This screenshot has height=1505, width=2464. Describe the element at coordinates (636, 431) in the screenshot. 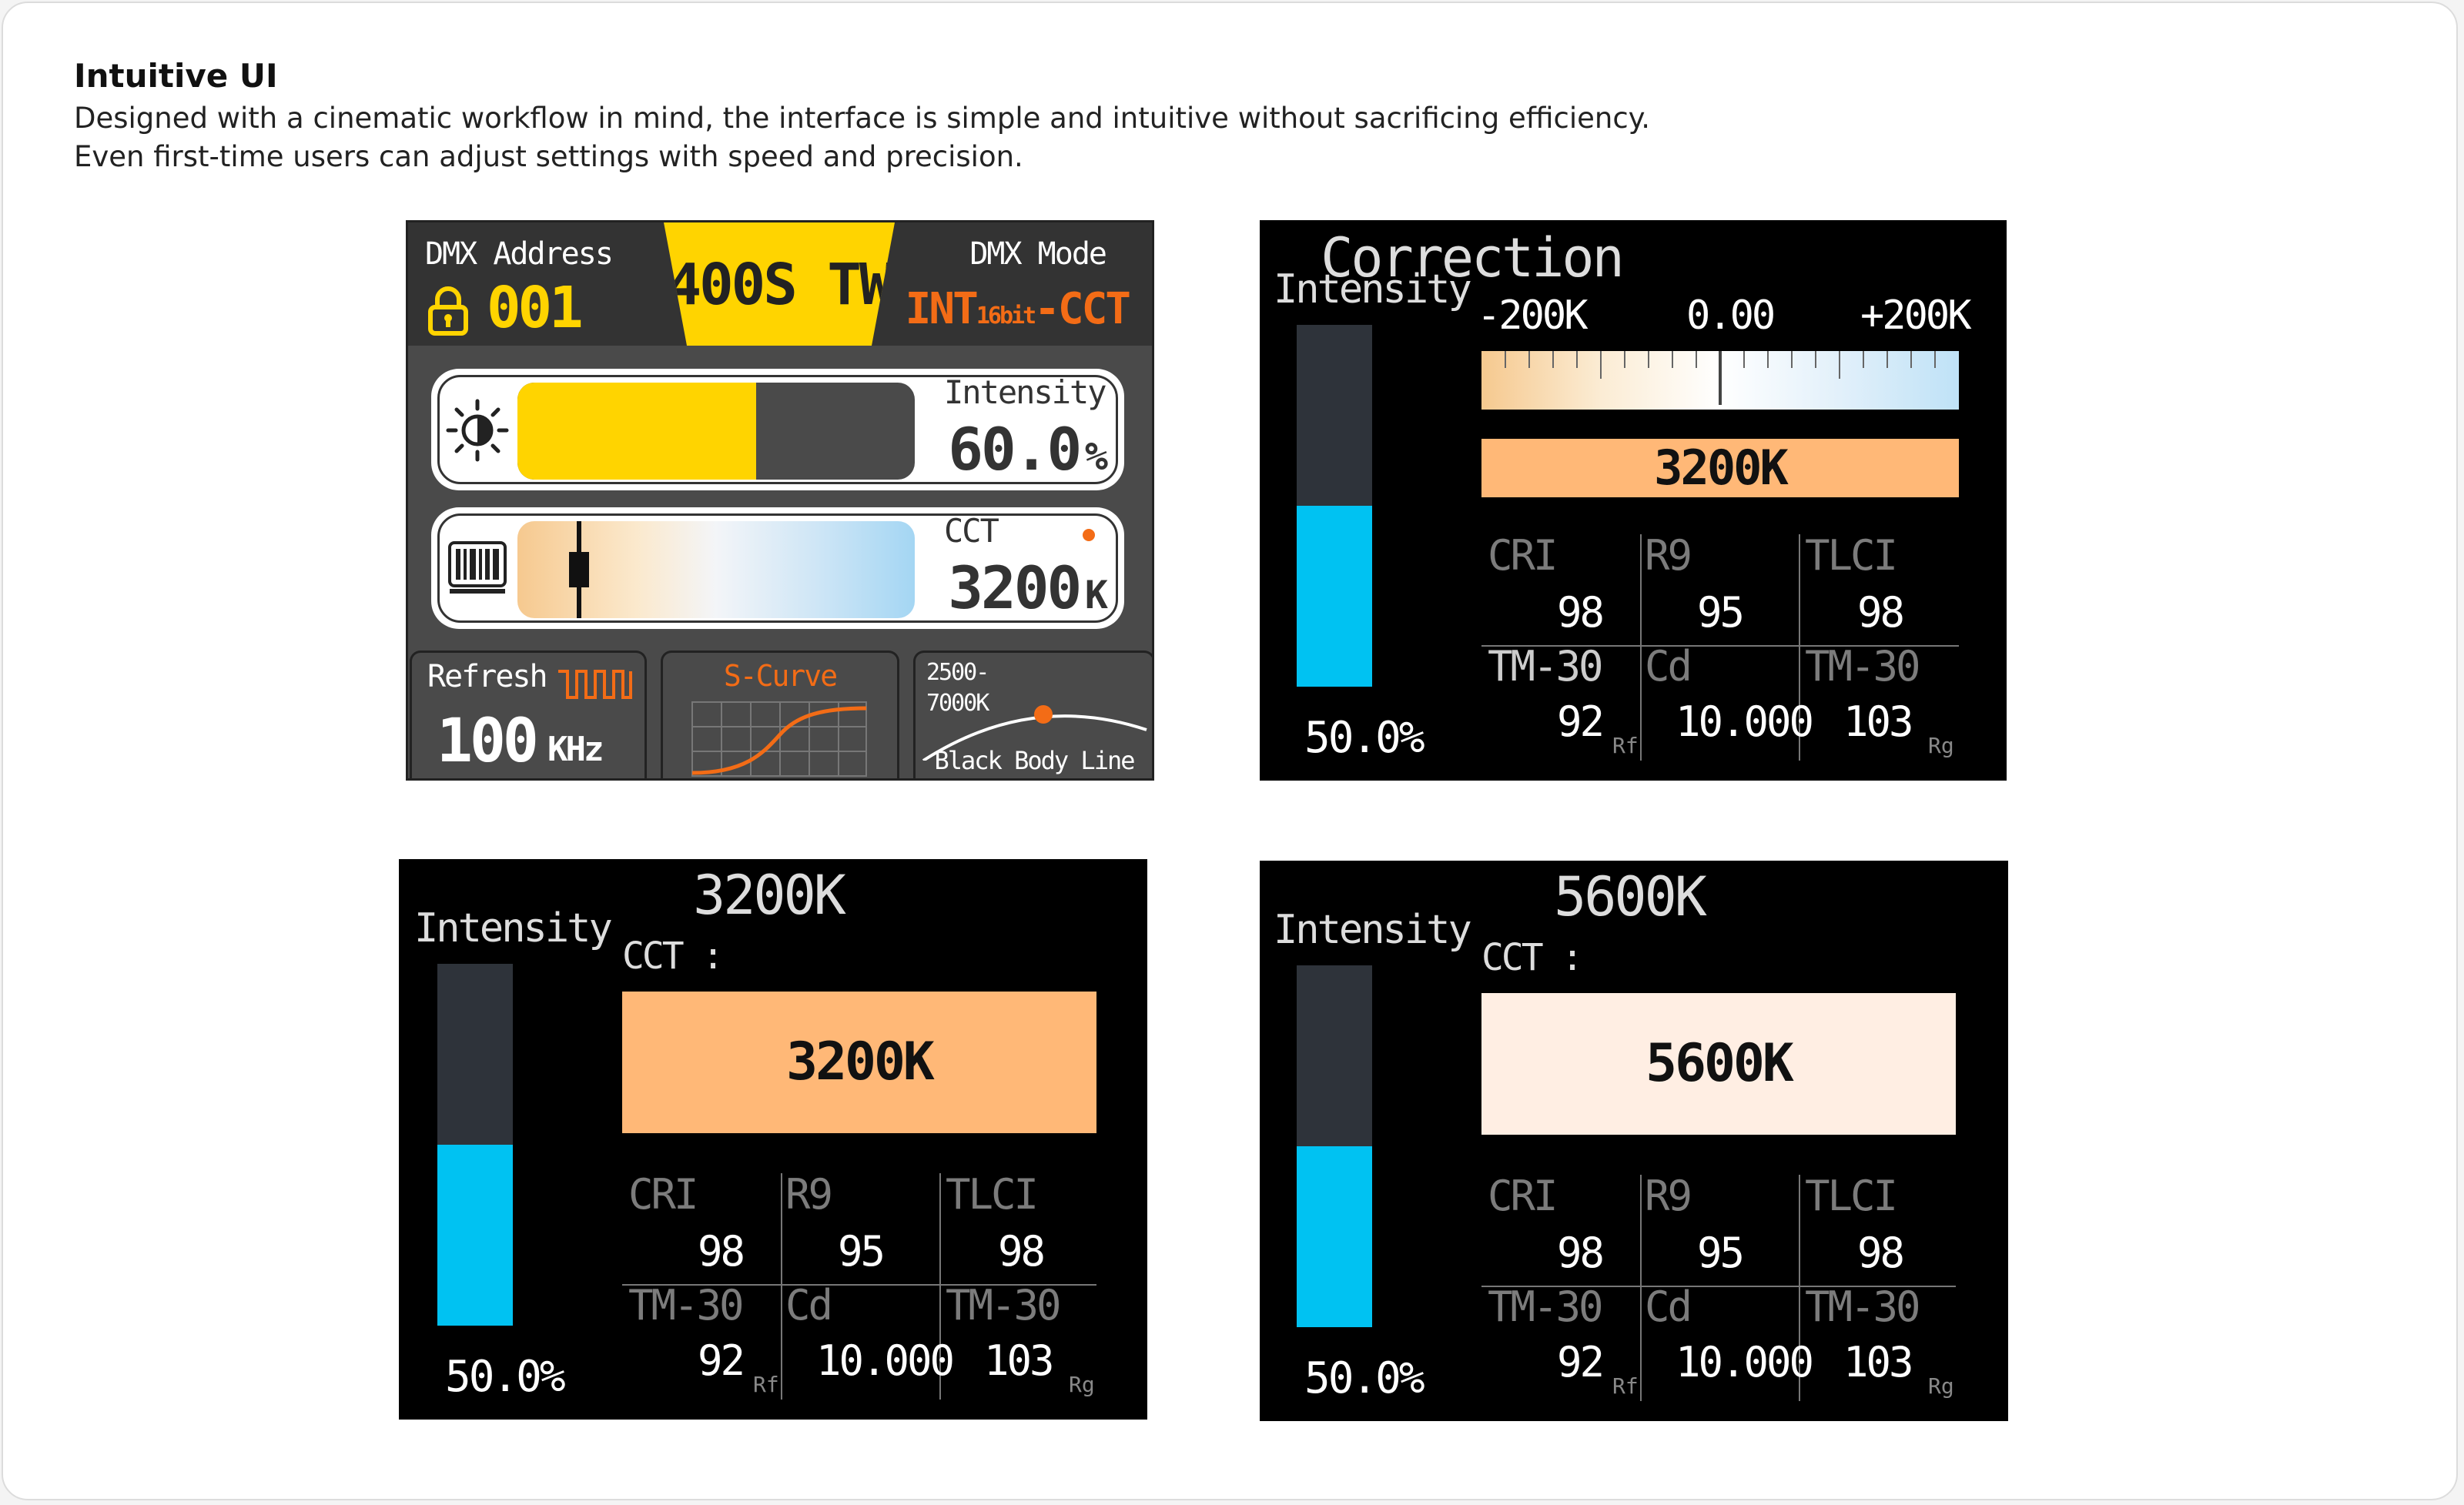

I see `intensity-bar-fill` at that location.